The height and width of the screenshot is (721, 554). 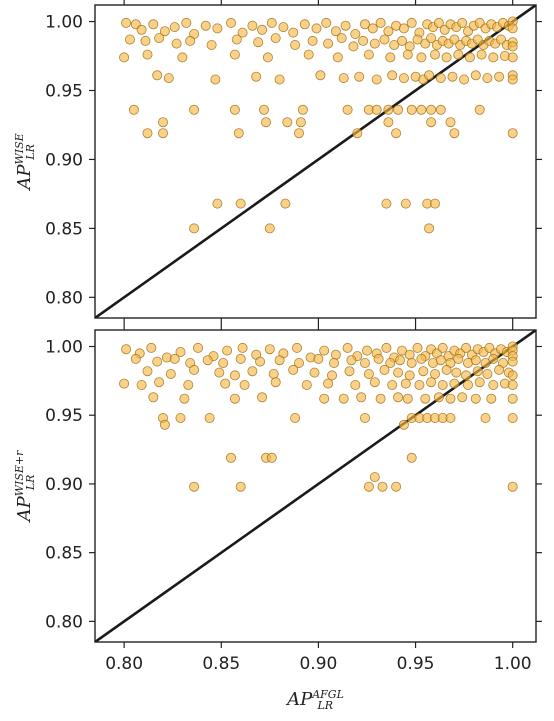 I want to click on x-tick-label: 0.95, so click(x=416, y=664).